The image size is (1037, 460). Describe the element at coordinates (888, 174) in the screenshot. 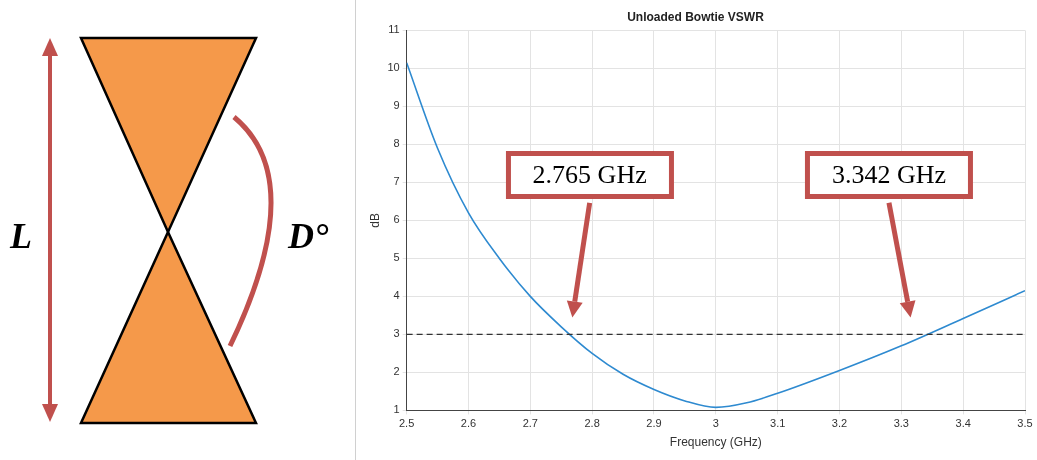

I see `annotation: 3.342 GHz` at that location.